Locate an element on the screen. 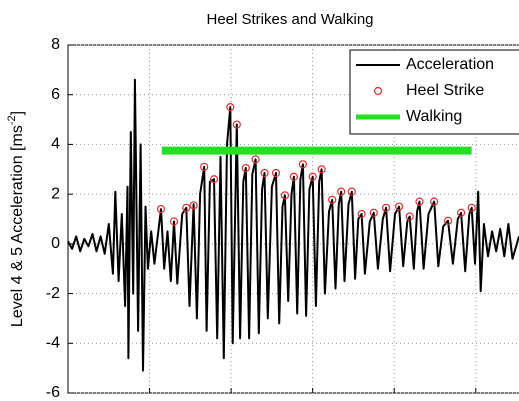 The height and width of the screenshot is (401, 519). legend-label: Walking is located at coordinates (434, 116).